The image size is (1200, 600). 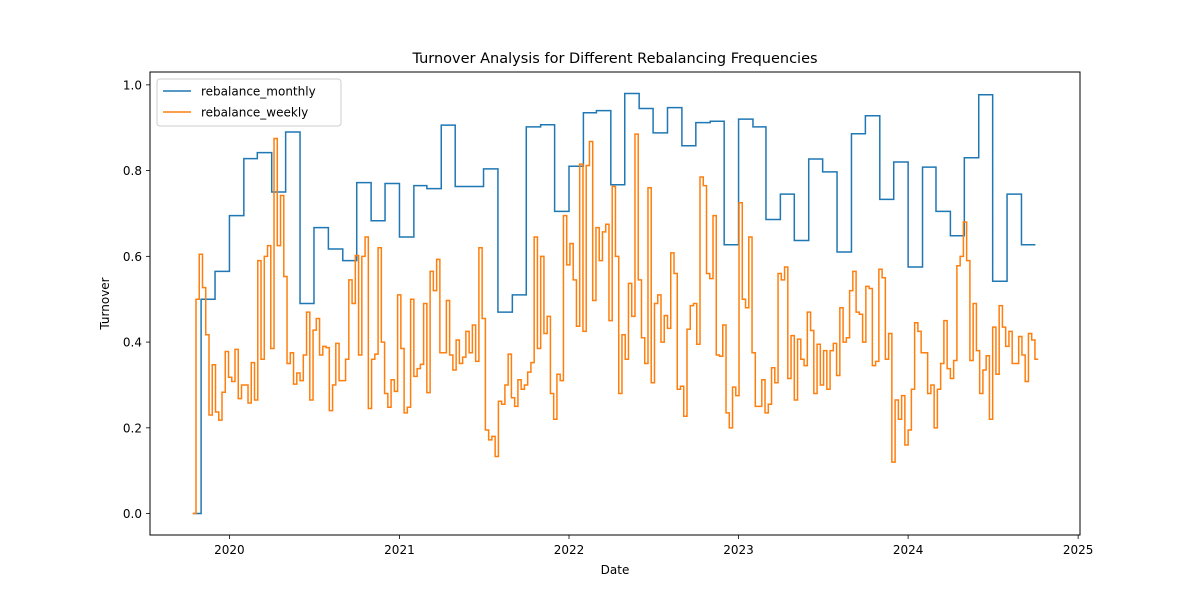 I want to click on y-tick-label: 0.8, so click(x=132, y=171).